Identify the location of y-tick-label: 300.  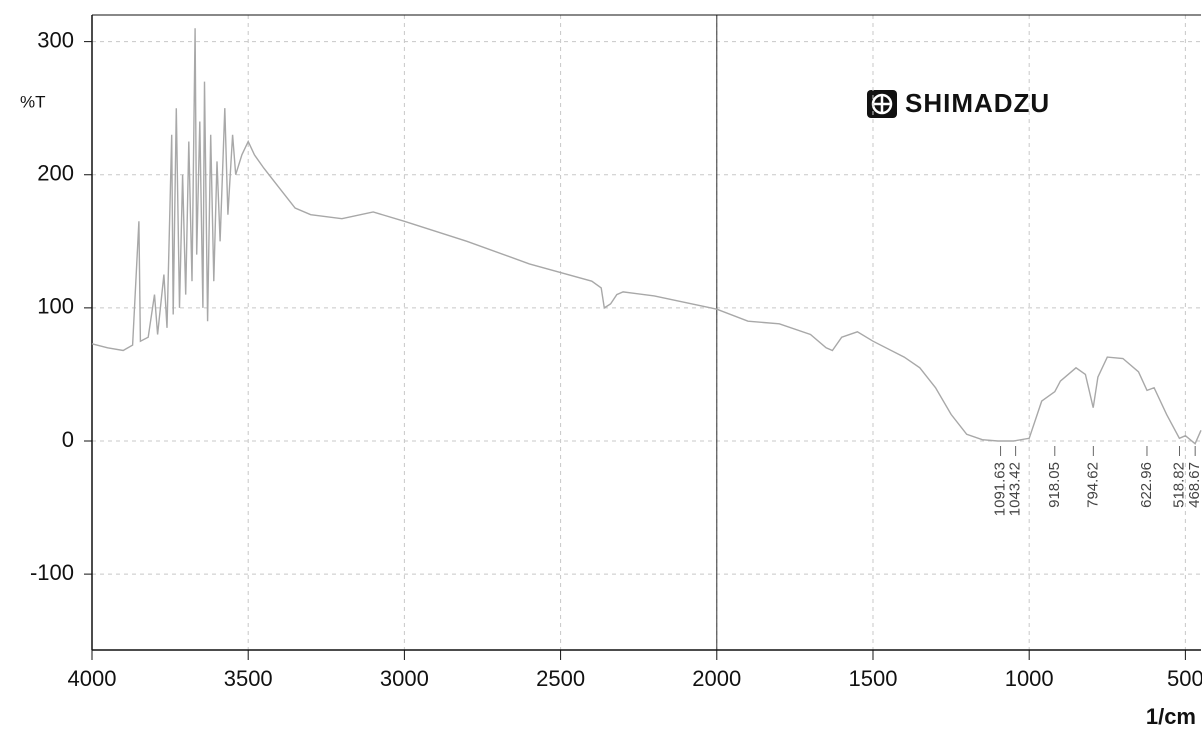
(55, 39).